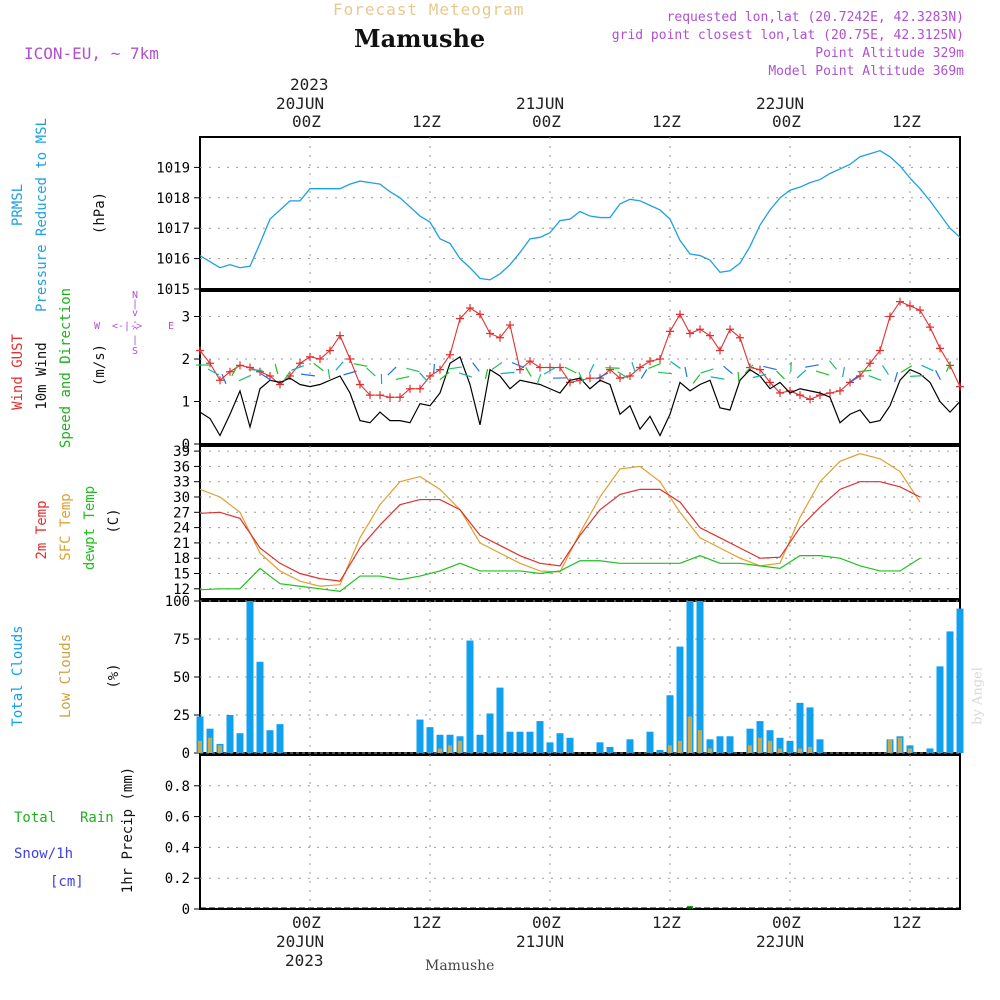  I want to click on model-label: ICON-EU, ~ 7km, so click(91, 53).